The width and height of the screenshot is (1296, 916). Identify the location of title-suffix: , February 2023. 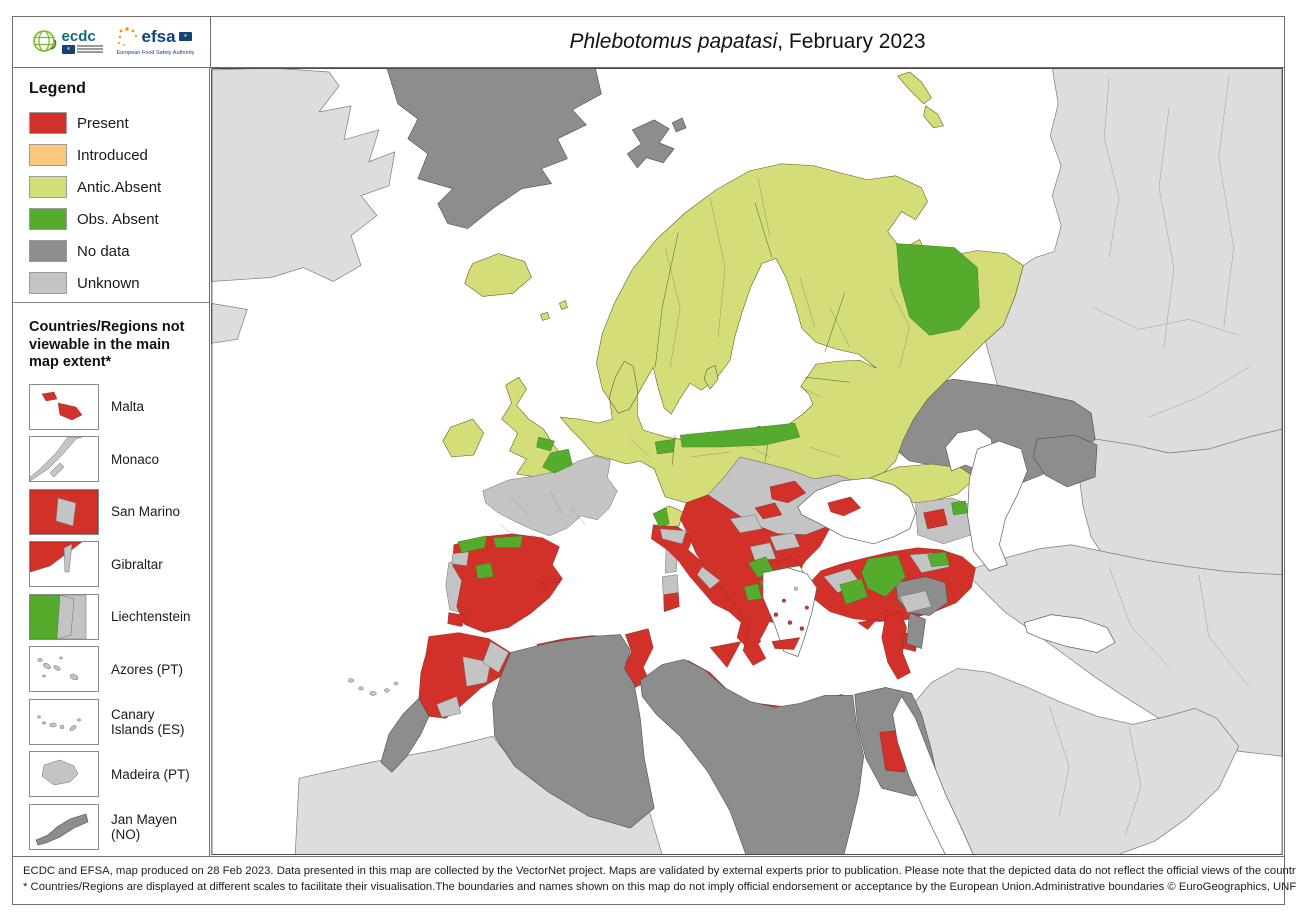
(851, 41).